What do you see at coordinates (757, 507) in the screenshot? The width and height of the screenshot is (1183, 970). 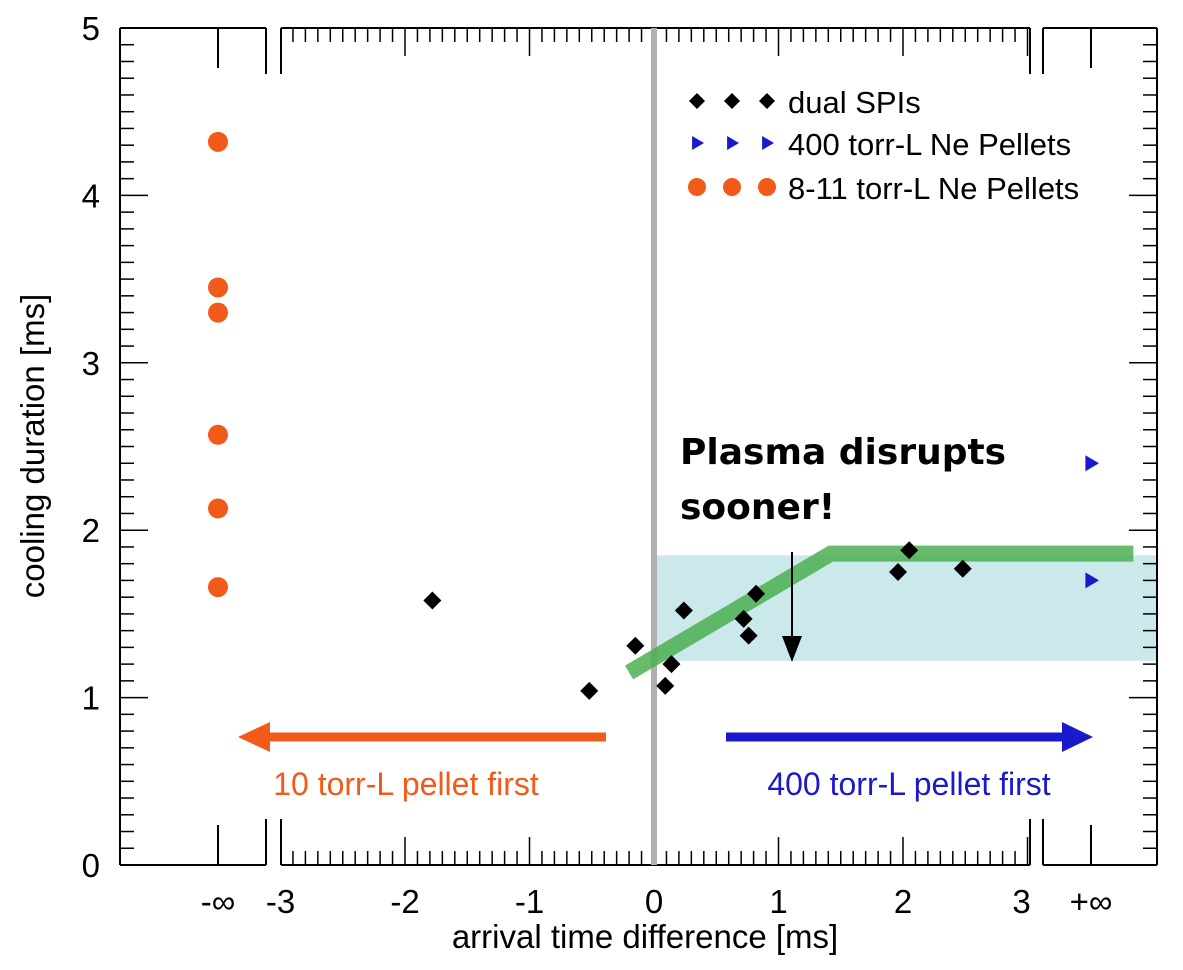 I see `disrupt-annotation: sooner!` at bounding box center [757, 507].